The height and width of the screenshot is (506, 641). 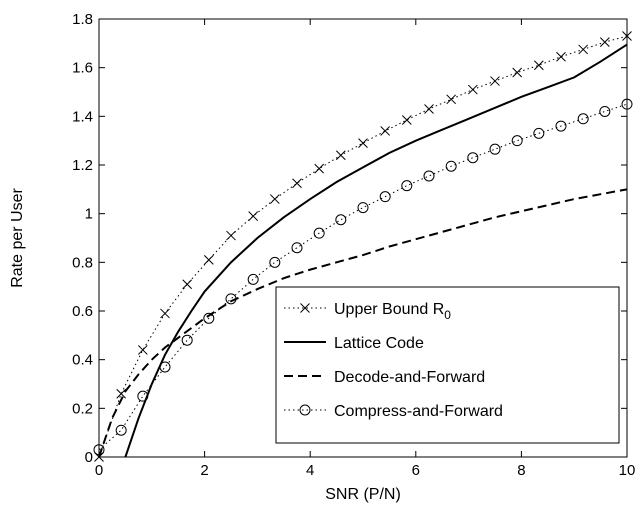 I want to click on x-tick-label: 10, so click(x=627, y=470).